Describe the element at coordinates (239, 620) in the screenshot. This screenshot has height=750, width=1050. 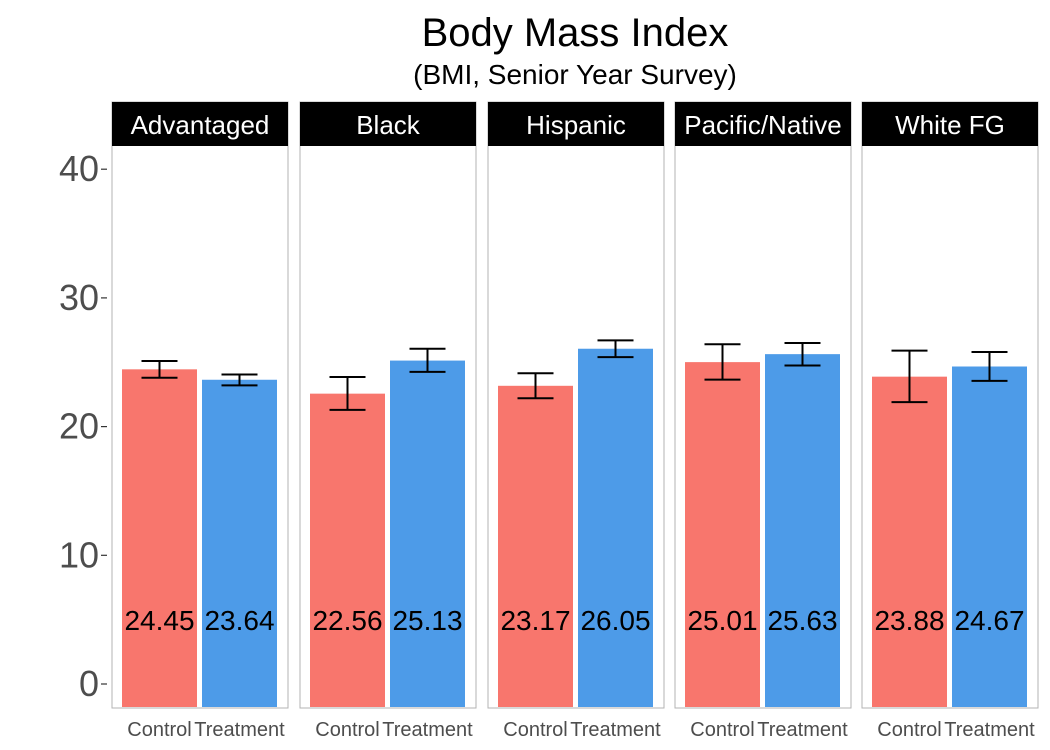
I see `bar-value-label: 23.64` at that location.